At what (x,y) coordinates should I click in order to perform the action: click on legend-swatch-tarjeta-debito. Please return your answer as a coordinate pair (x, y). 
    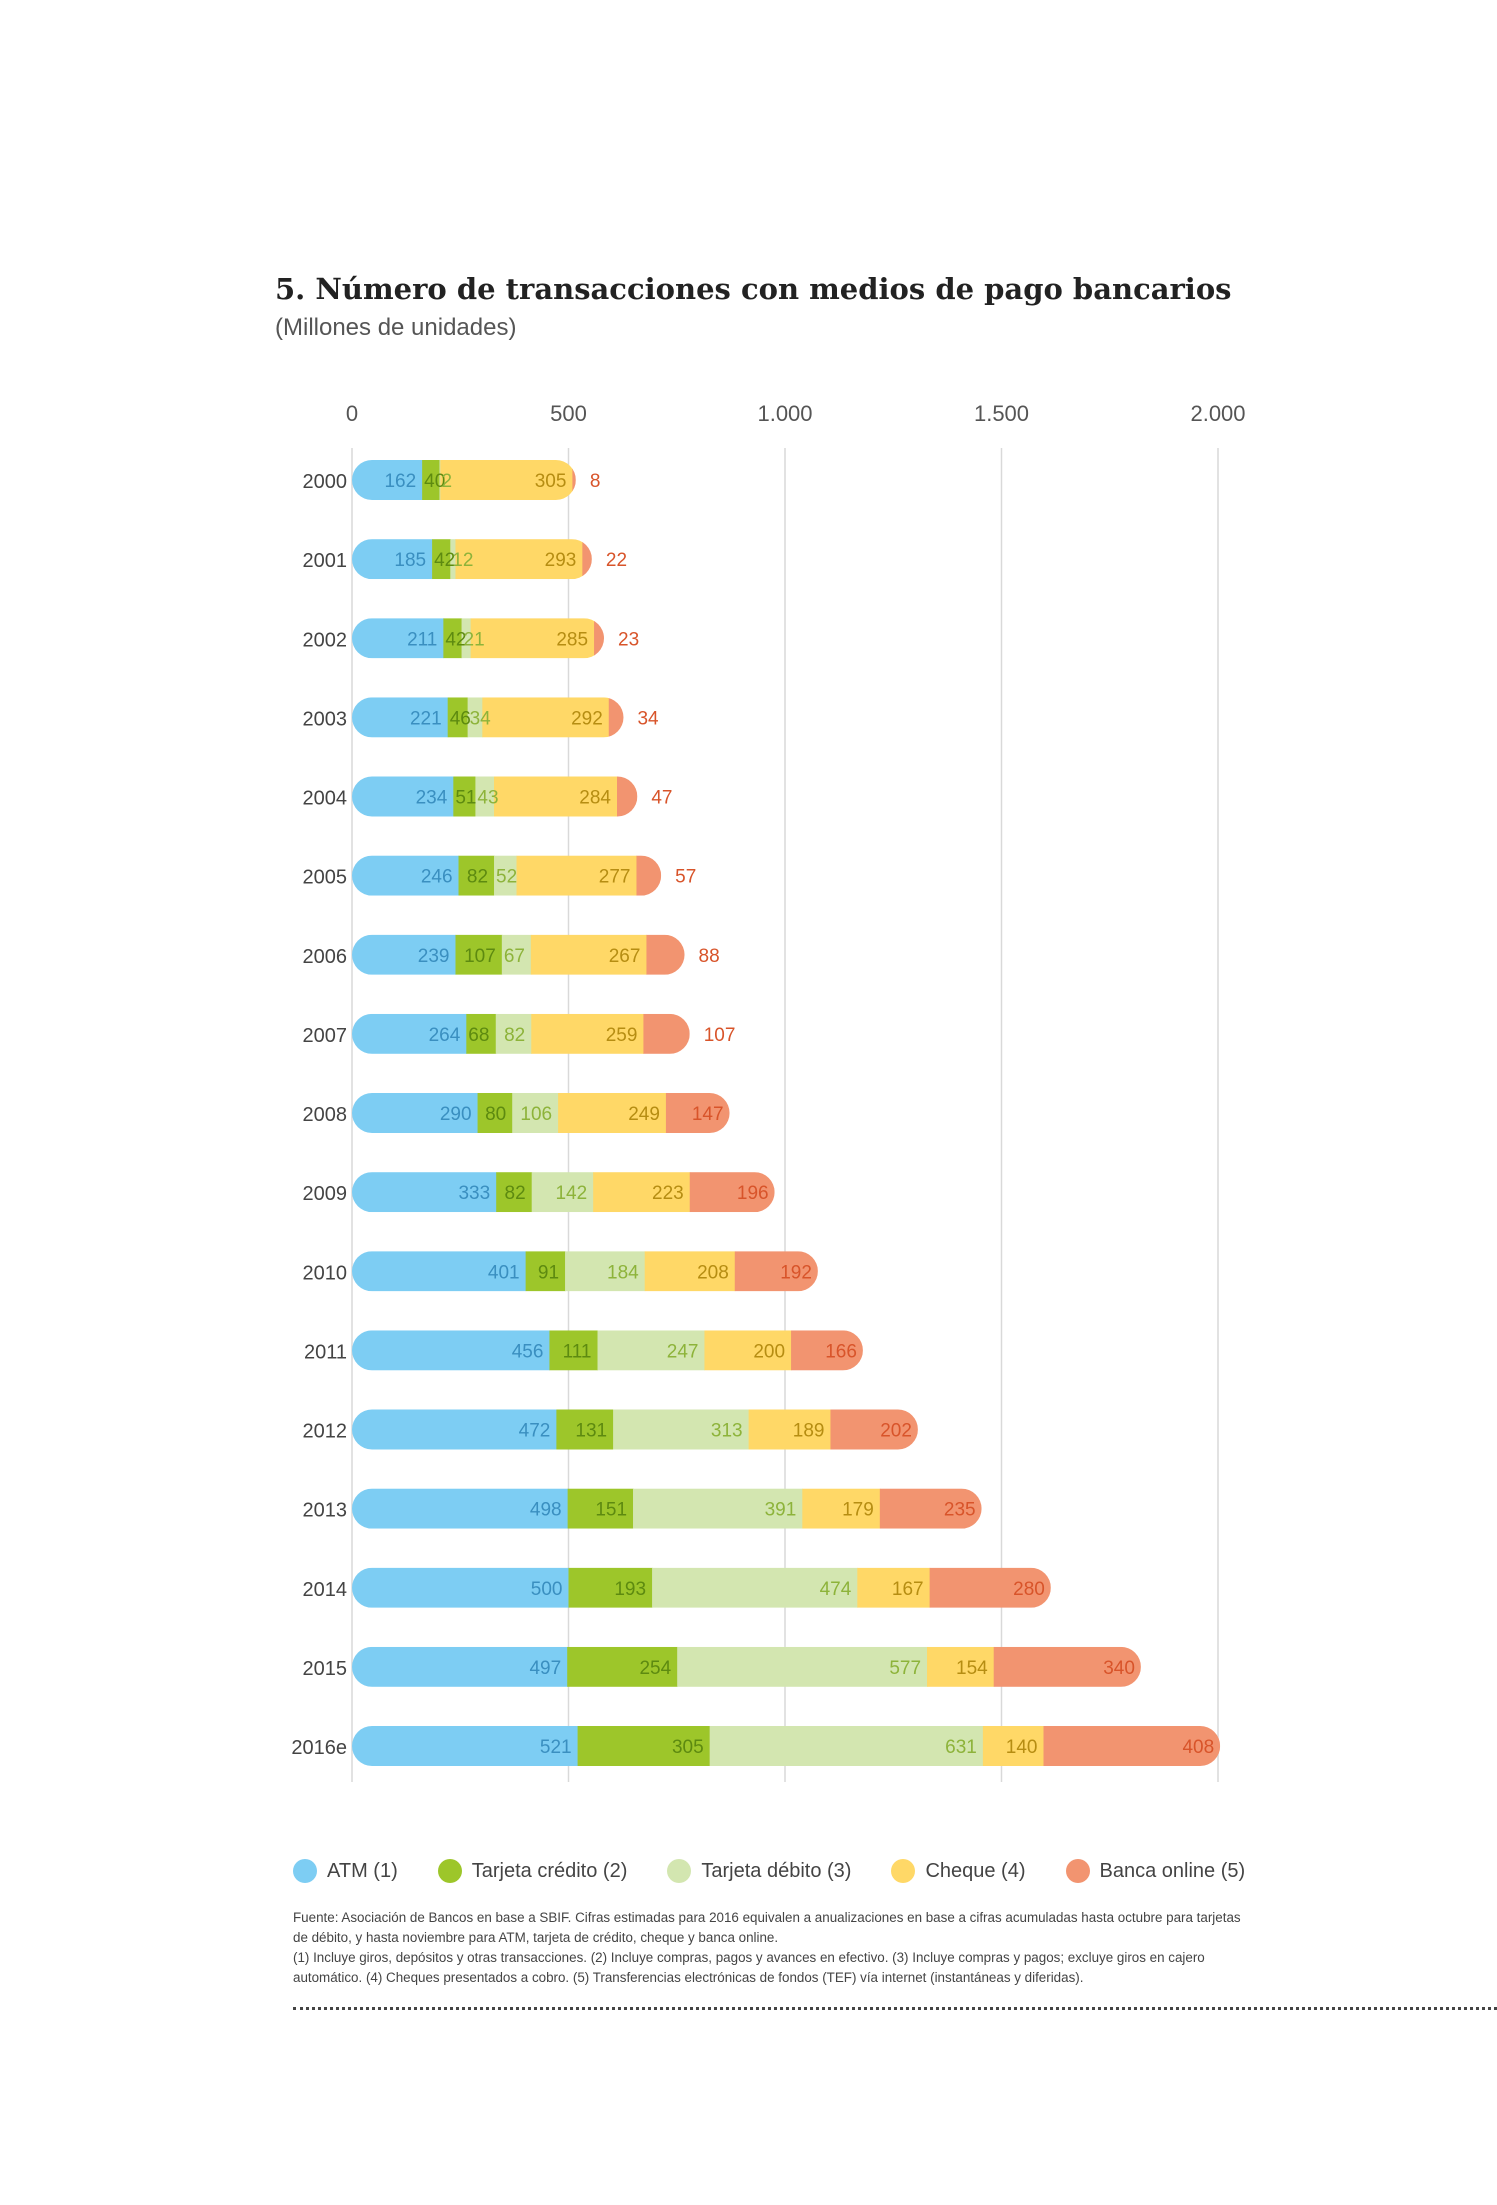
    Looking at the image, I should click on (679, 1871).